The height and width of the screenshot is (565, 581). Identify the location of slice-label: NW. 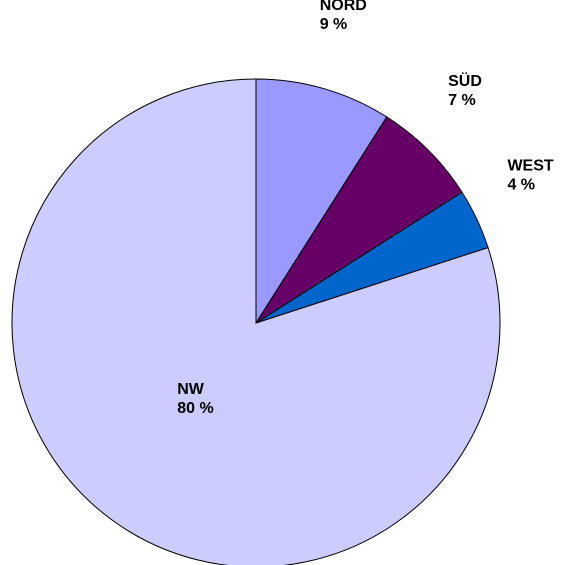
(191, 389).